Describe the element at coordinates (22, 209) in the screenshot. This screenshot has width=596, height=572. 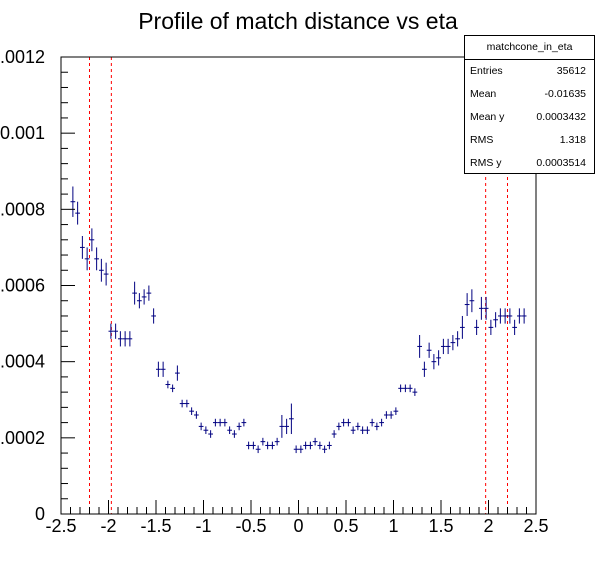
I see `y-tick-label: 0.0008` at that location.